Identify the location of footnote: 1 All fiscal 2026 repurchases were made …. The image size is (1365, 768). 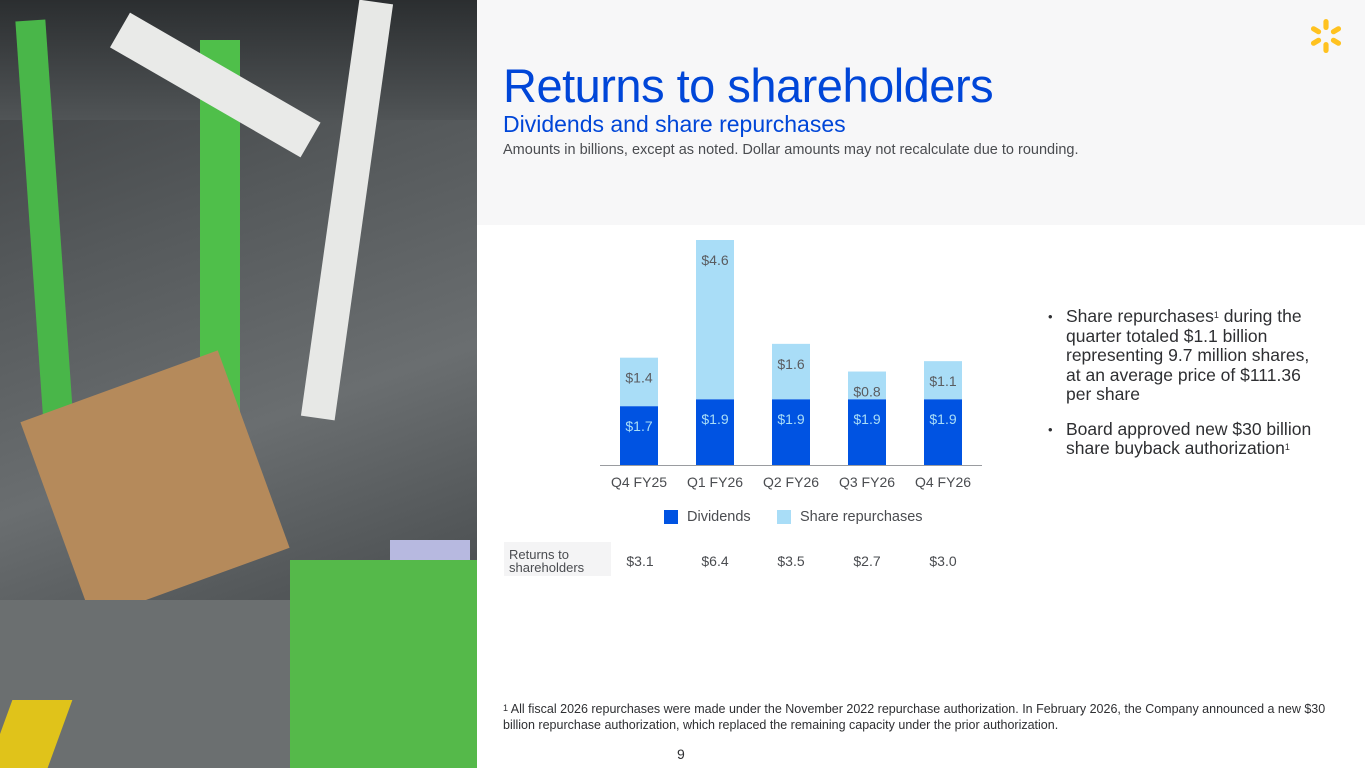
(923, 717).